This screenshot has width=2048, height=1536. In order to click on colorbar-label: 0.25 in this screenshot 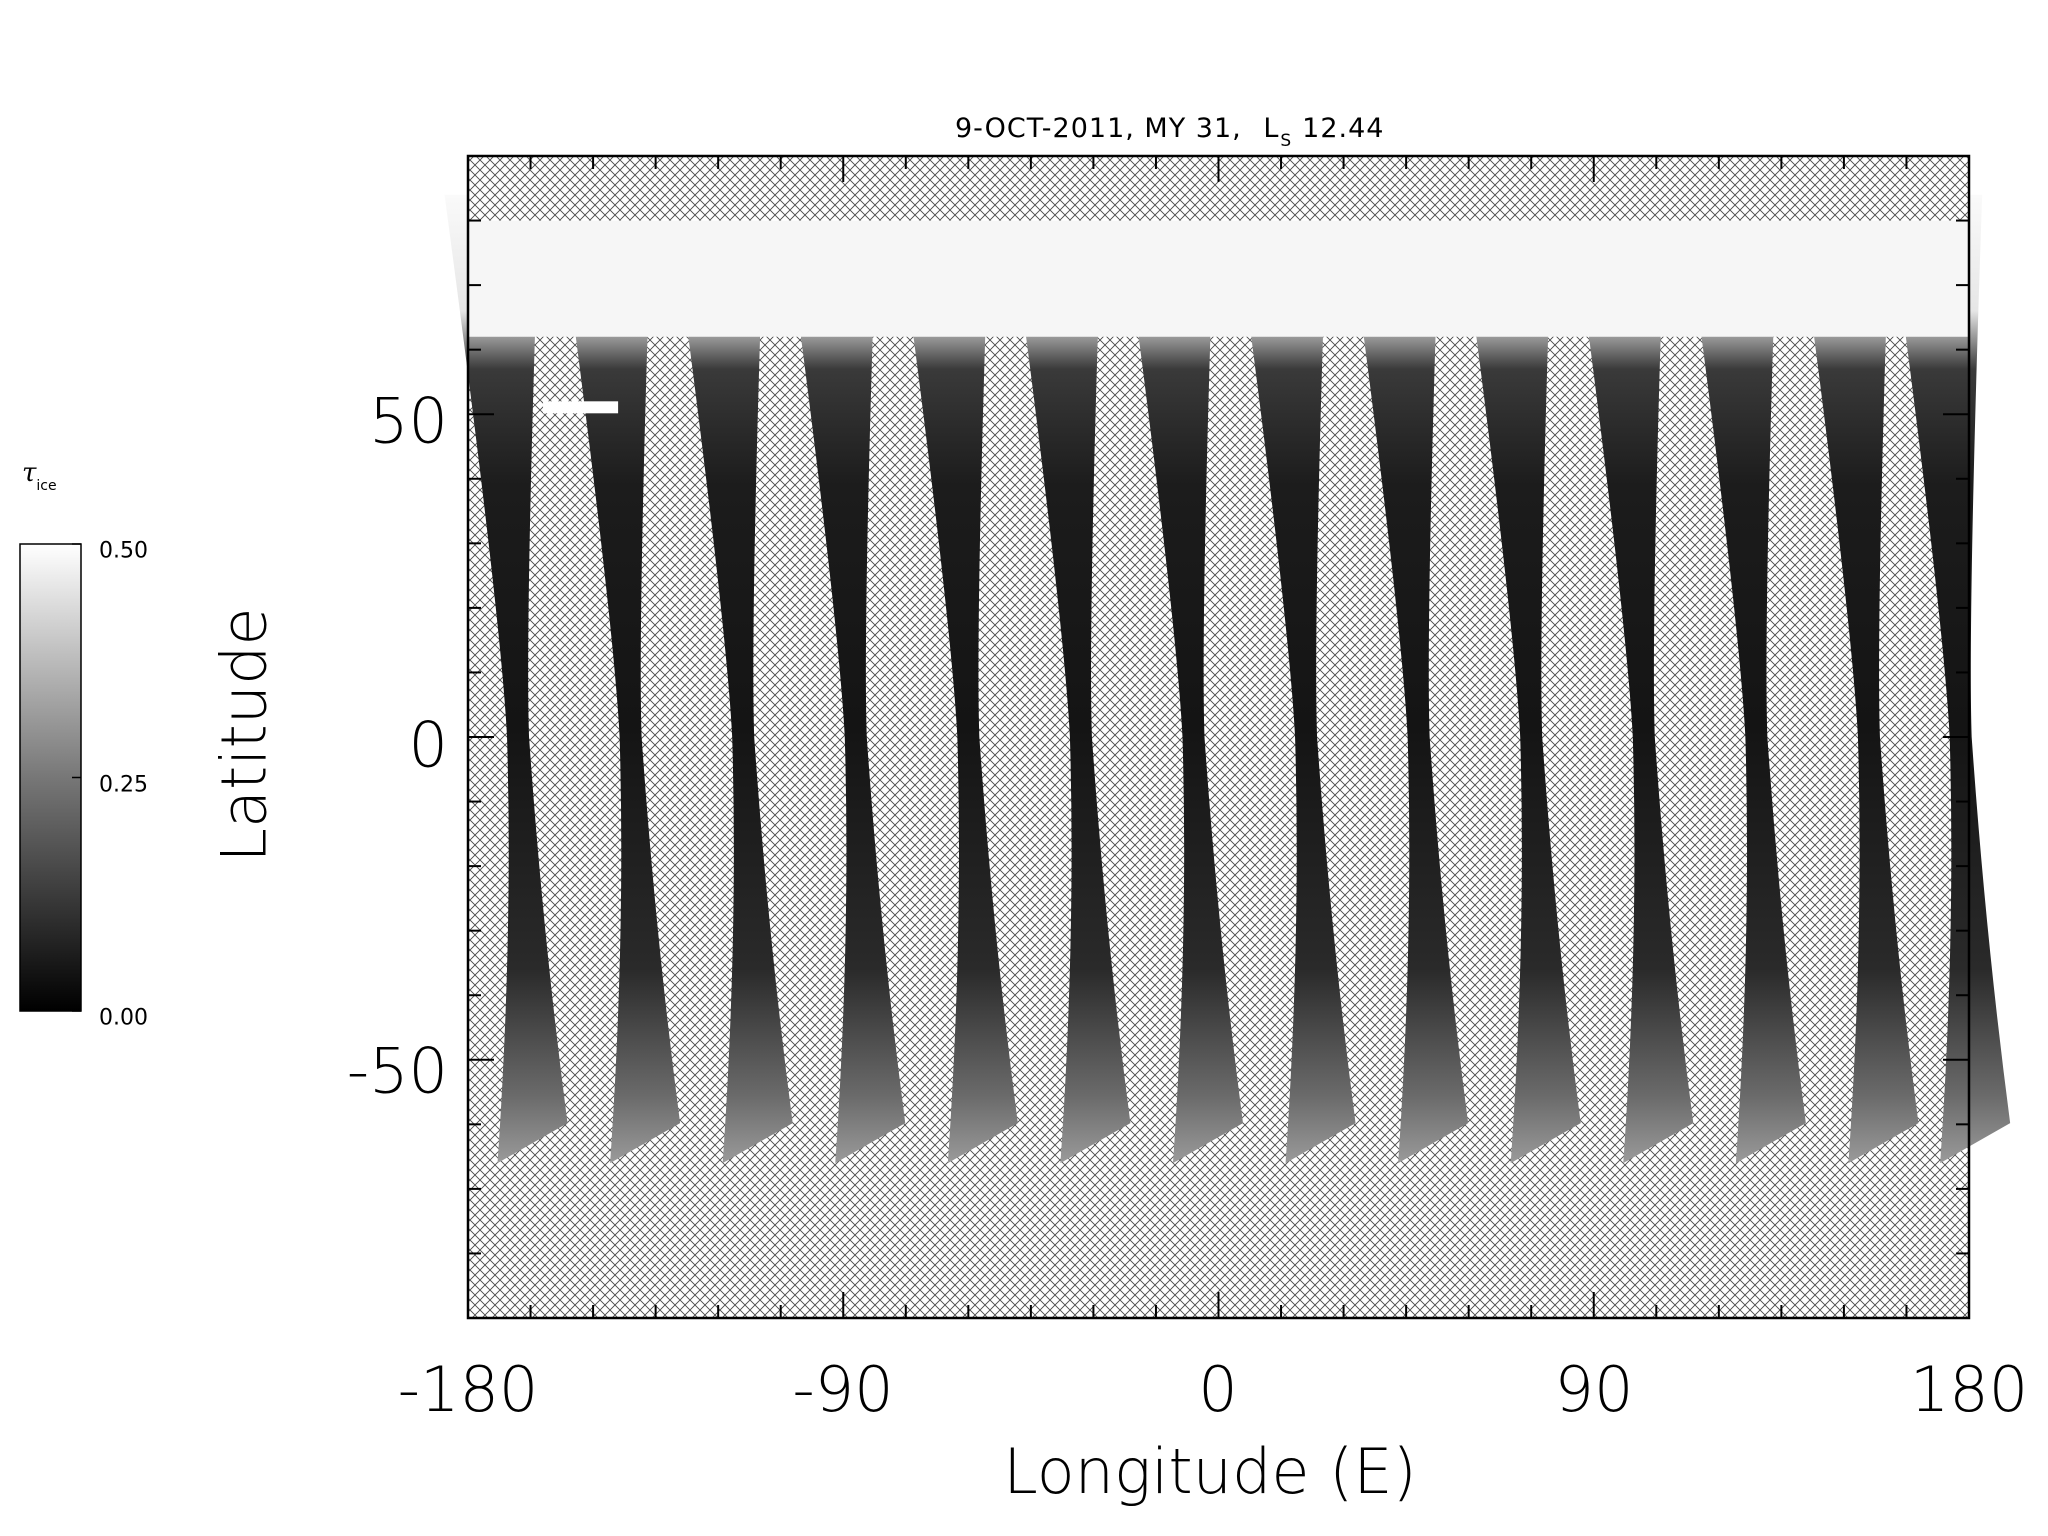, I will do `click(123, 785)`.